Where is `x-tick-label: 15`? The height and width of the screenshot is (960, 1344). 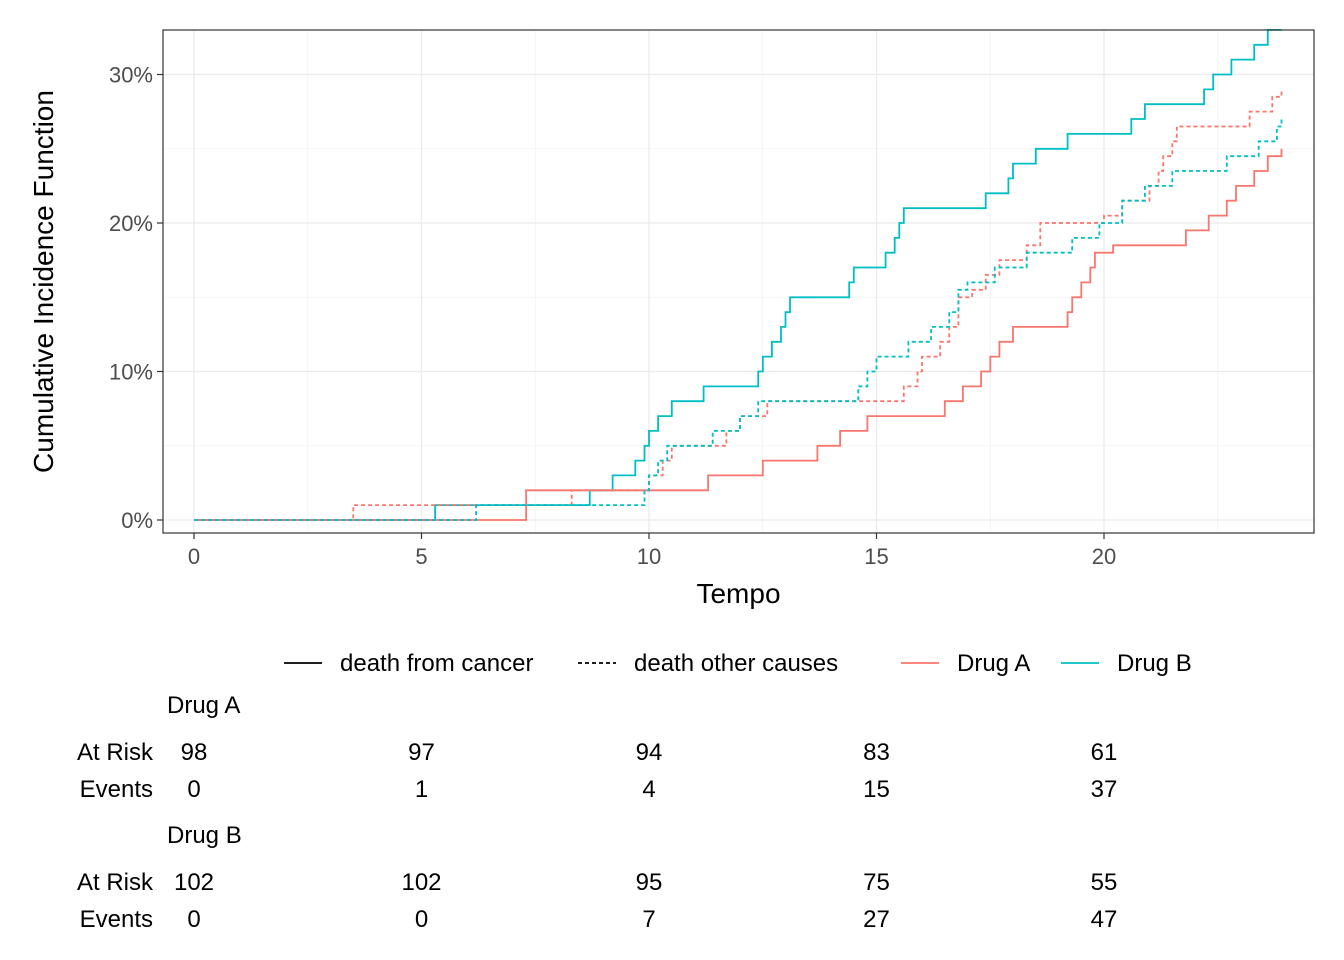
x-tick-label: 15 is located at coordinates (876, 556).